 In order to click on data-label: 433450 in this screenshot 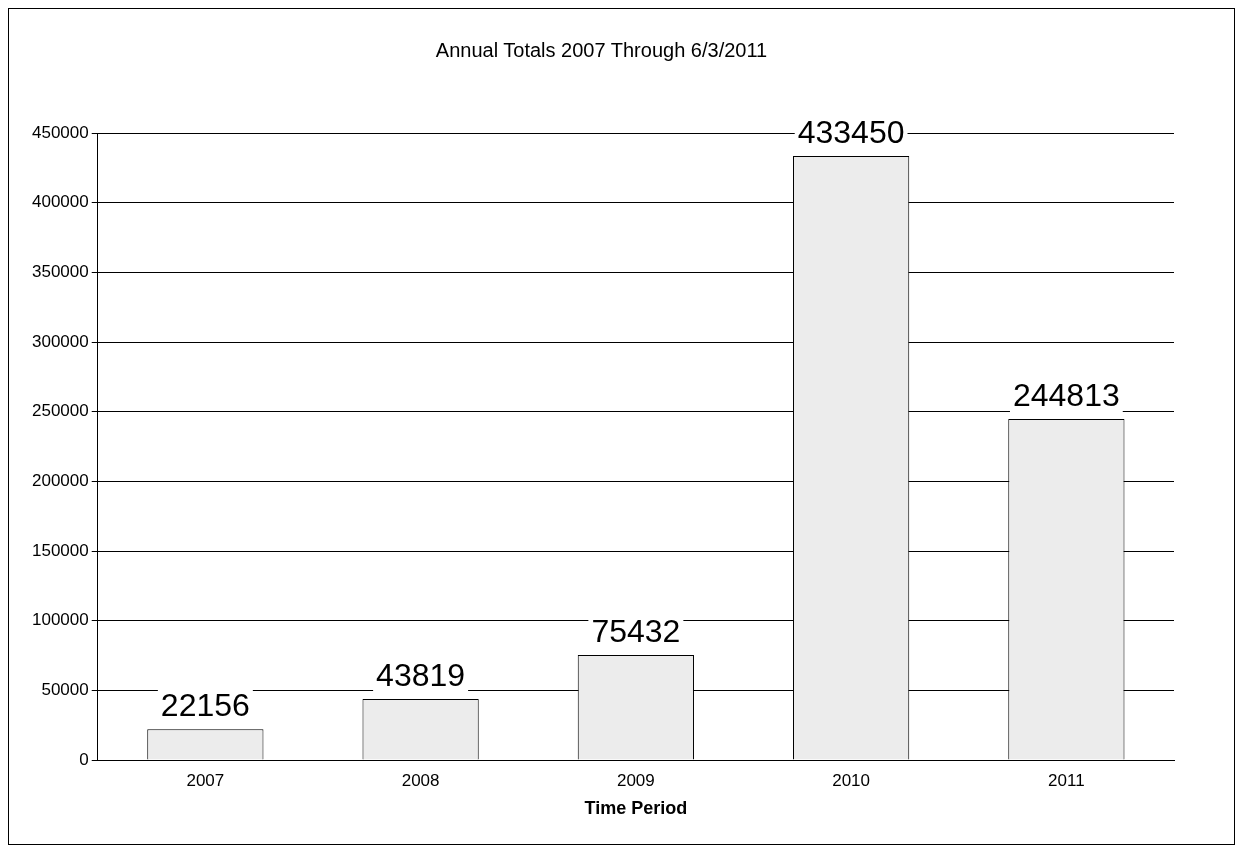, I will do `click(851, 131)`.